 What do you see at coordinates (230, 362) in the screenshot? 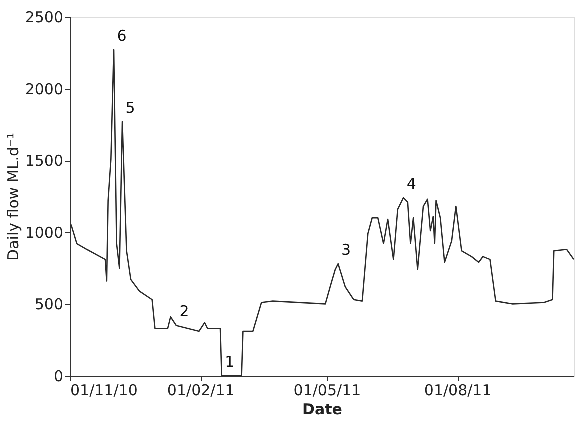
I see `annotation: 1` at bounding box center [230, 362].